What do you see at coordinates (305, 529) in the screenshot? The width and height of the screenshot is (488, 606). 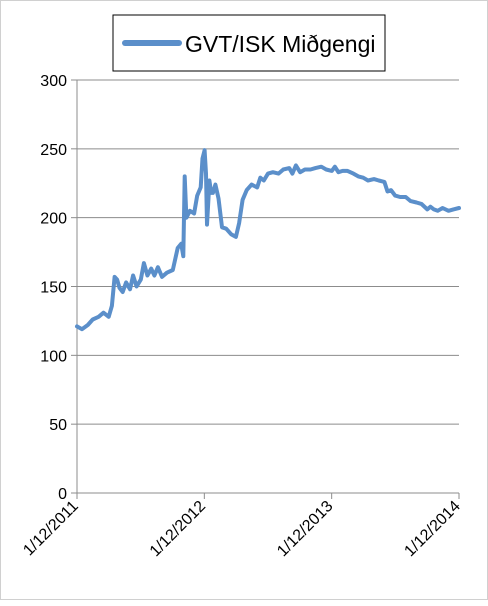 I see `x-tick-label: 1/12/2013` at bounding box center [305, 529].